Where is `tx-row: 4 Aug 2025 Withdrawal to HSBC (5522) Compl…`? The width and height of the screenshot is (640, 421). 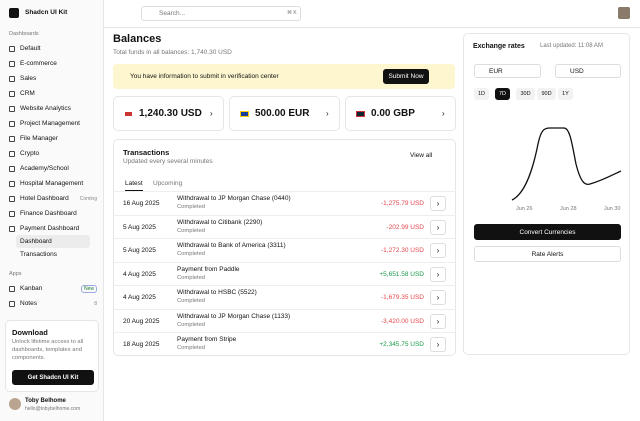 tx-row: 4 Aug 2025 Withdrawal to HSBC (5522) Compl… is located at coordinates (285, 297).